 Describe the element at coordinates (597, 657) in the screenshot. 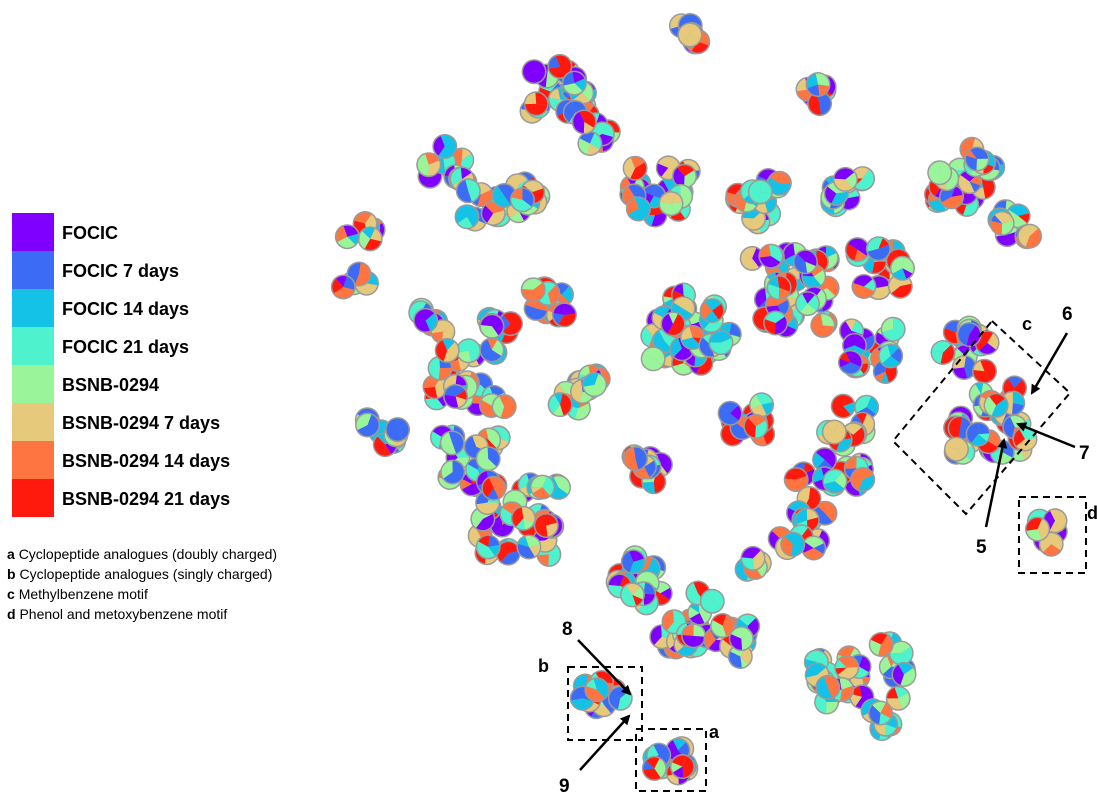

I see `marker-8: 8` at that location.